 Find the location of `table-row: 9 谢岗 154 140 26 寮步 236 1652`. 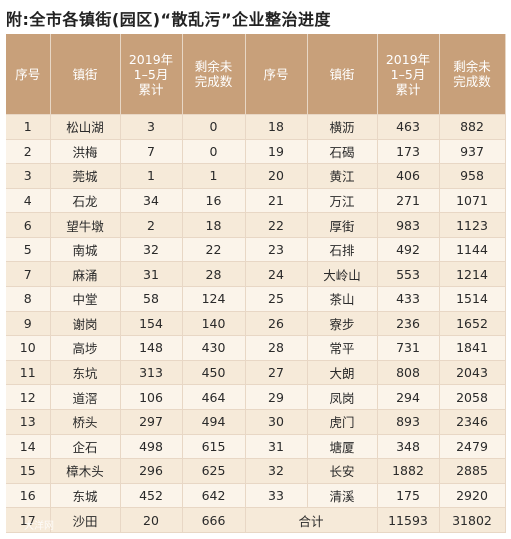

table-row: 9 谢岗 154 140 26 寮步 236 1652 is located at coordinates (256, 324).